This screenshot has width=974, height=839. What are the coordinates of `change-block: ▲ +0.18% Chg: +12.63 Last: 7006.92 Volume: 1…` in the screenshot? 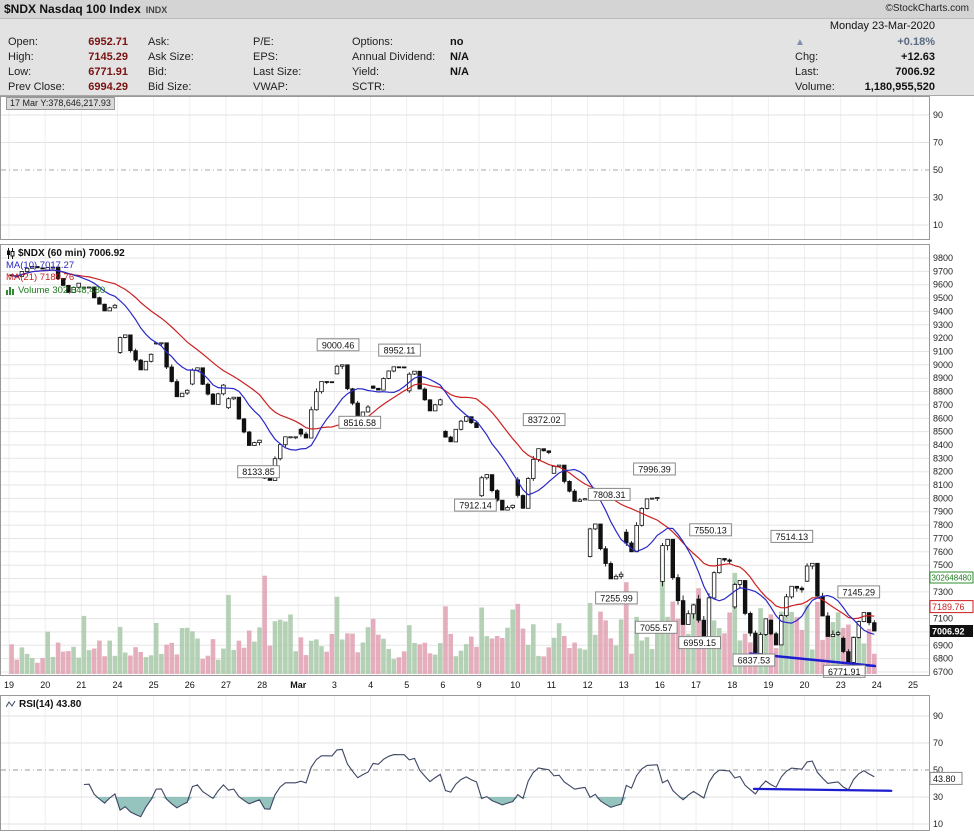 It's located at (865, 65).